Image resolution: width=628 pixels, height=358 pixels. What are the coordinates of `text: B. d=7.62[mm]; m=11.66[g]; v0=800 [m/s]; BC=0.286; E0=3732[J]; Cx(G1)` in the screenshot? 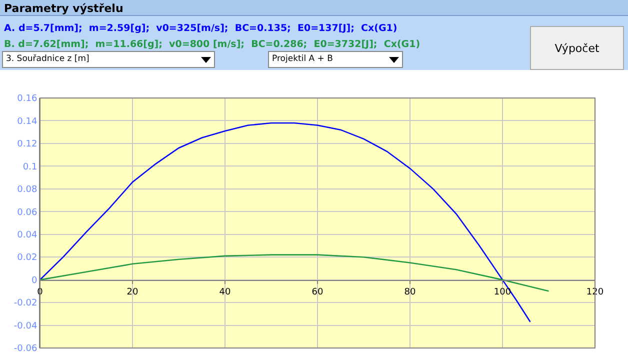 It's located at (212, 44).